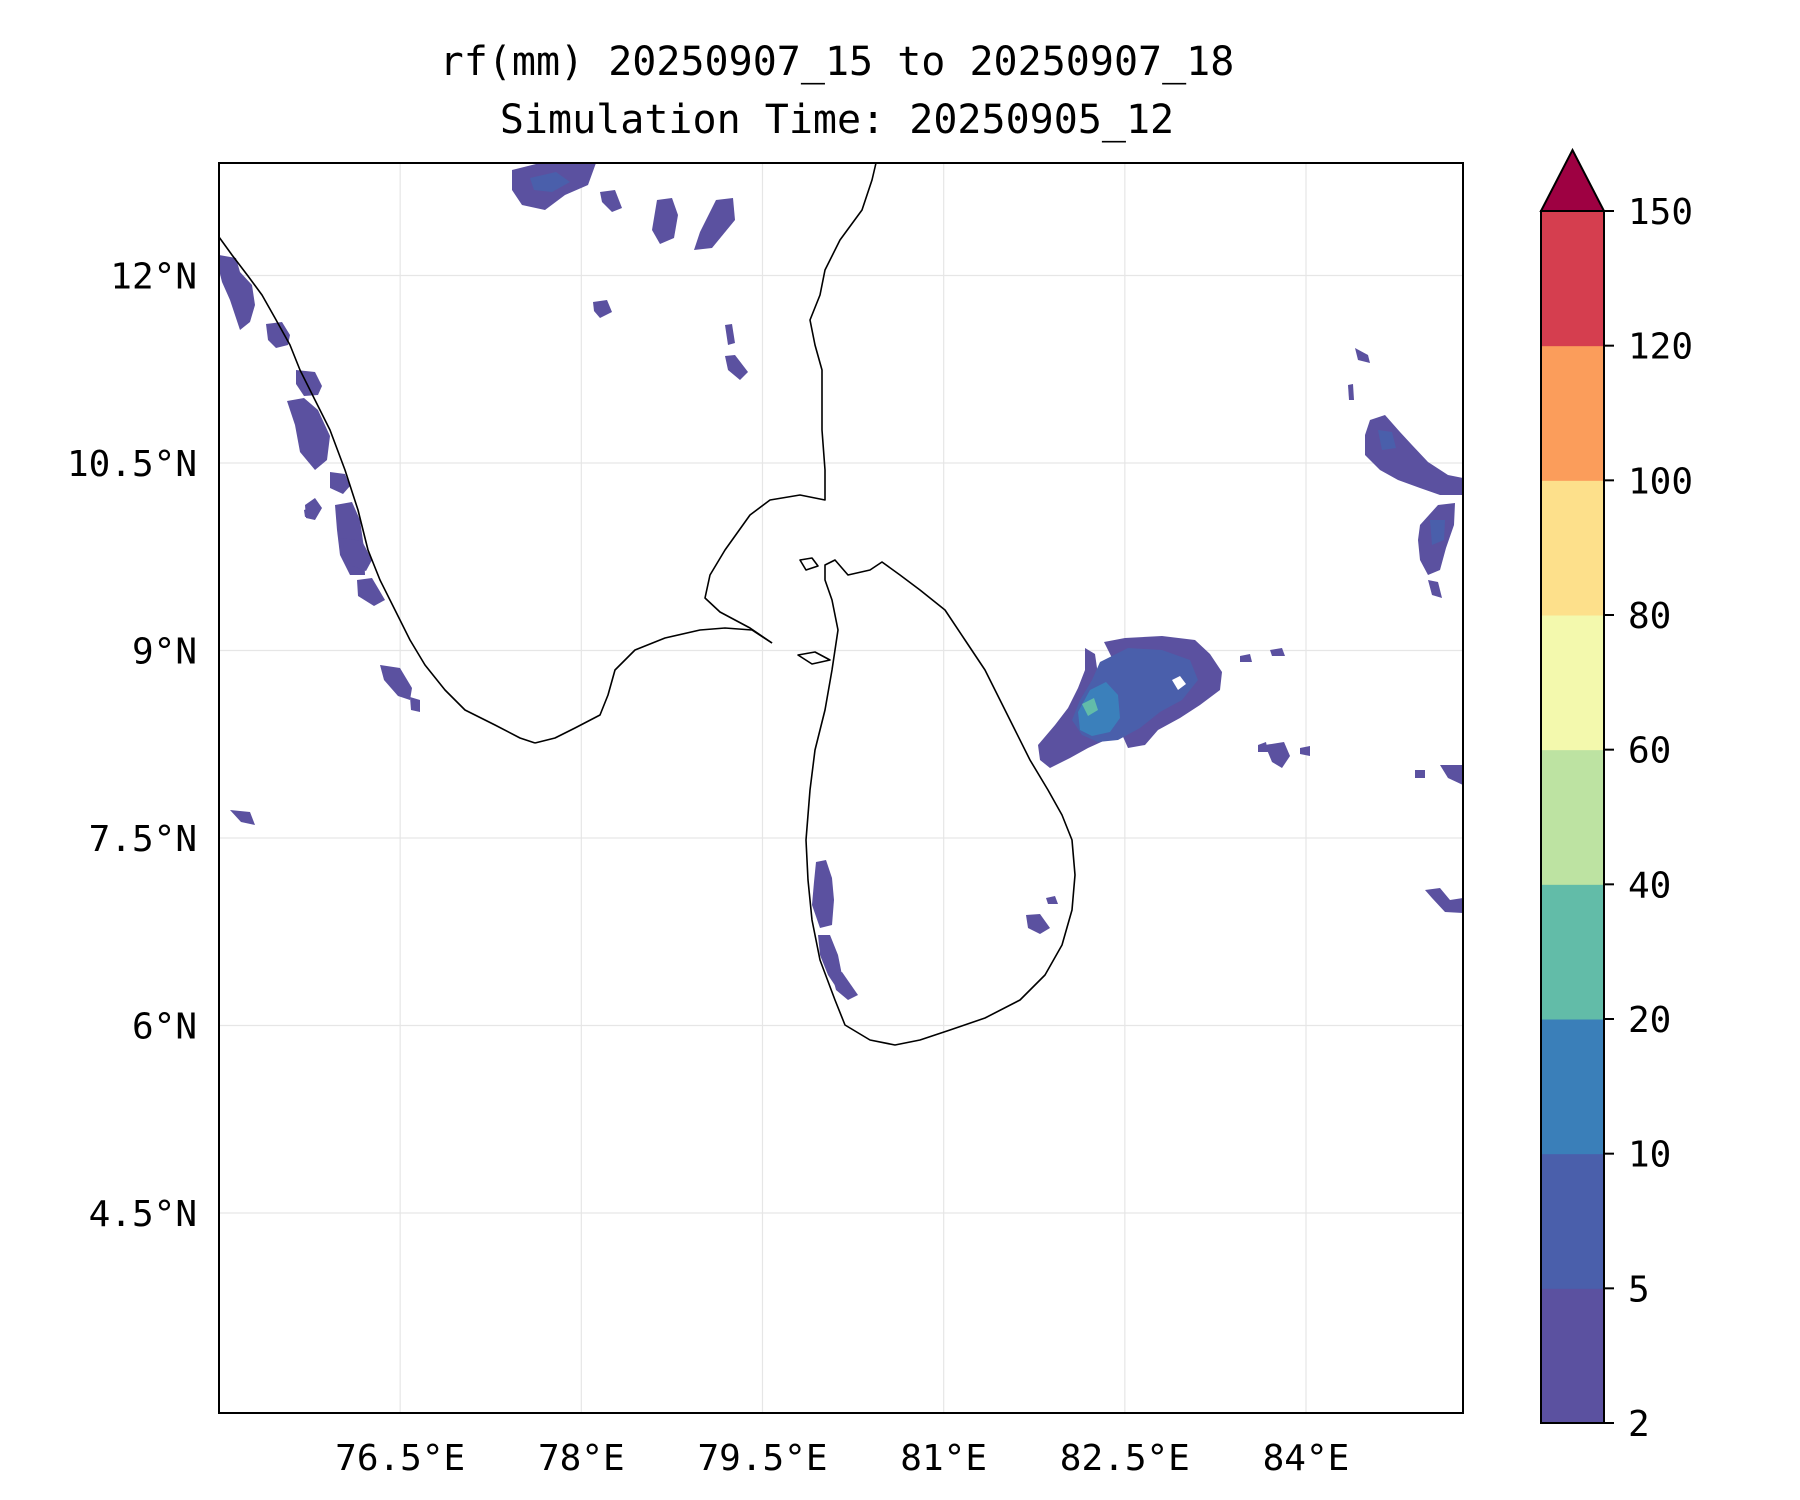  Describe the element at coordinates (1305, 751) in the screenshot. I see `rain-cell-east-small-e` at that location.